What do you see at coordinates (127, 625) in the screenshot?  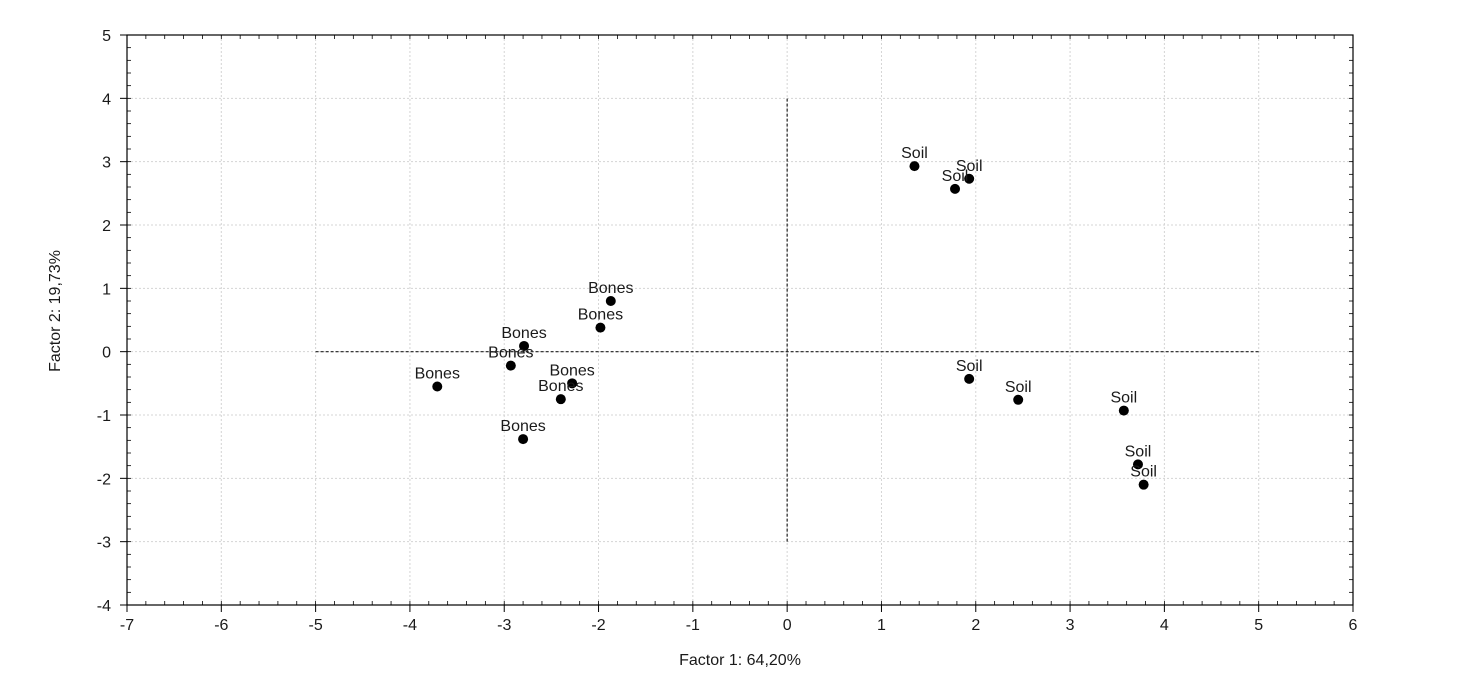 I see `x-tick-label: -7` at bounding box center [127, 625].